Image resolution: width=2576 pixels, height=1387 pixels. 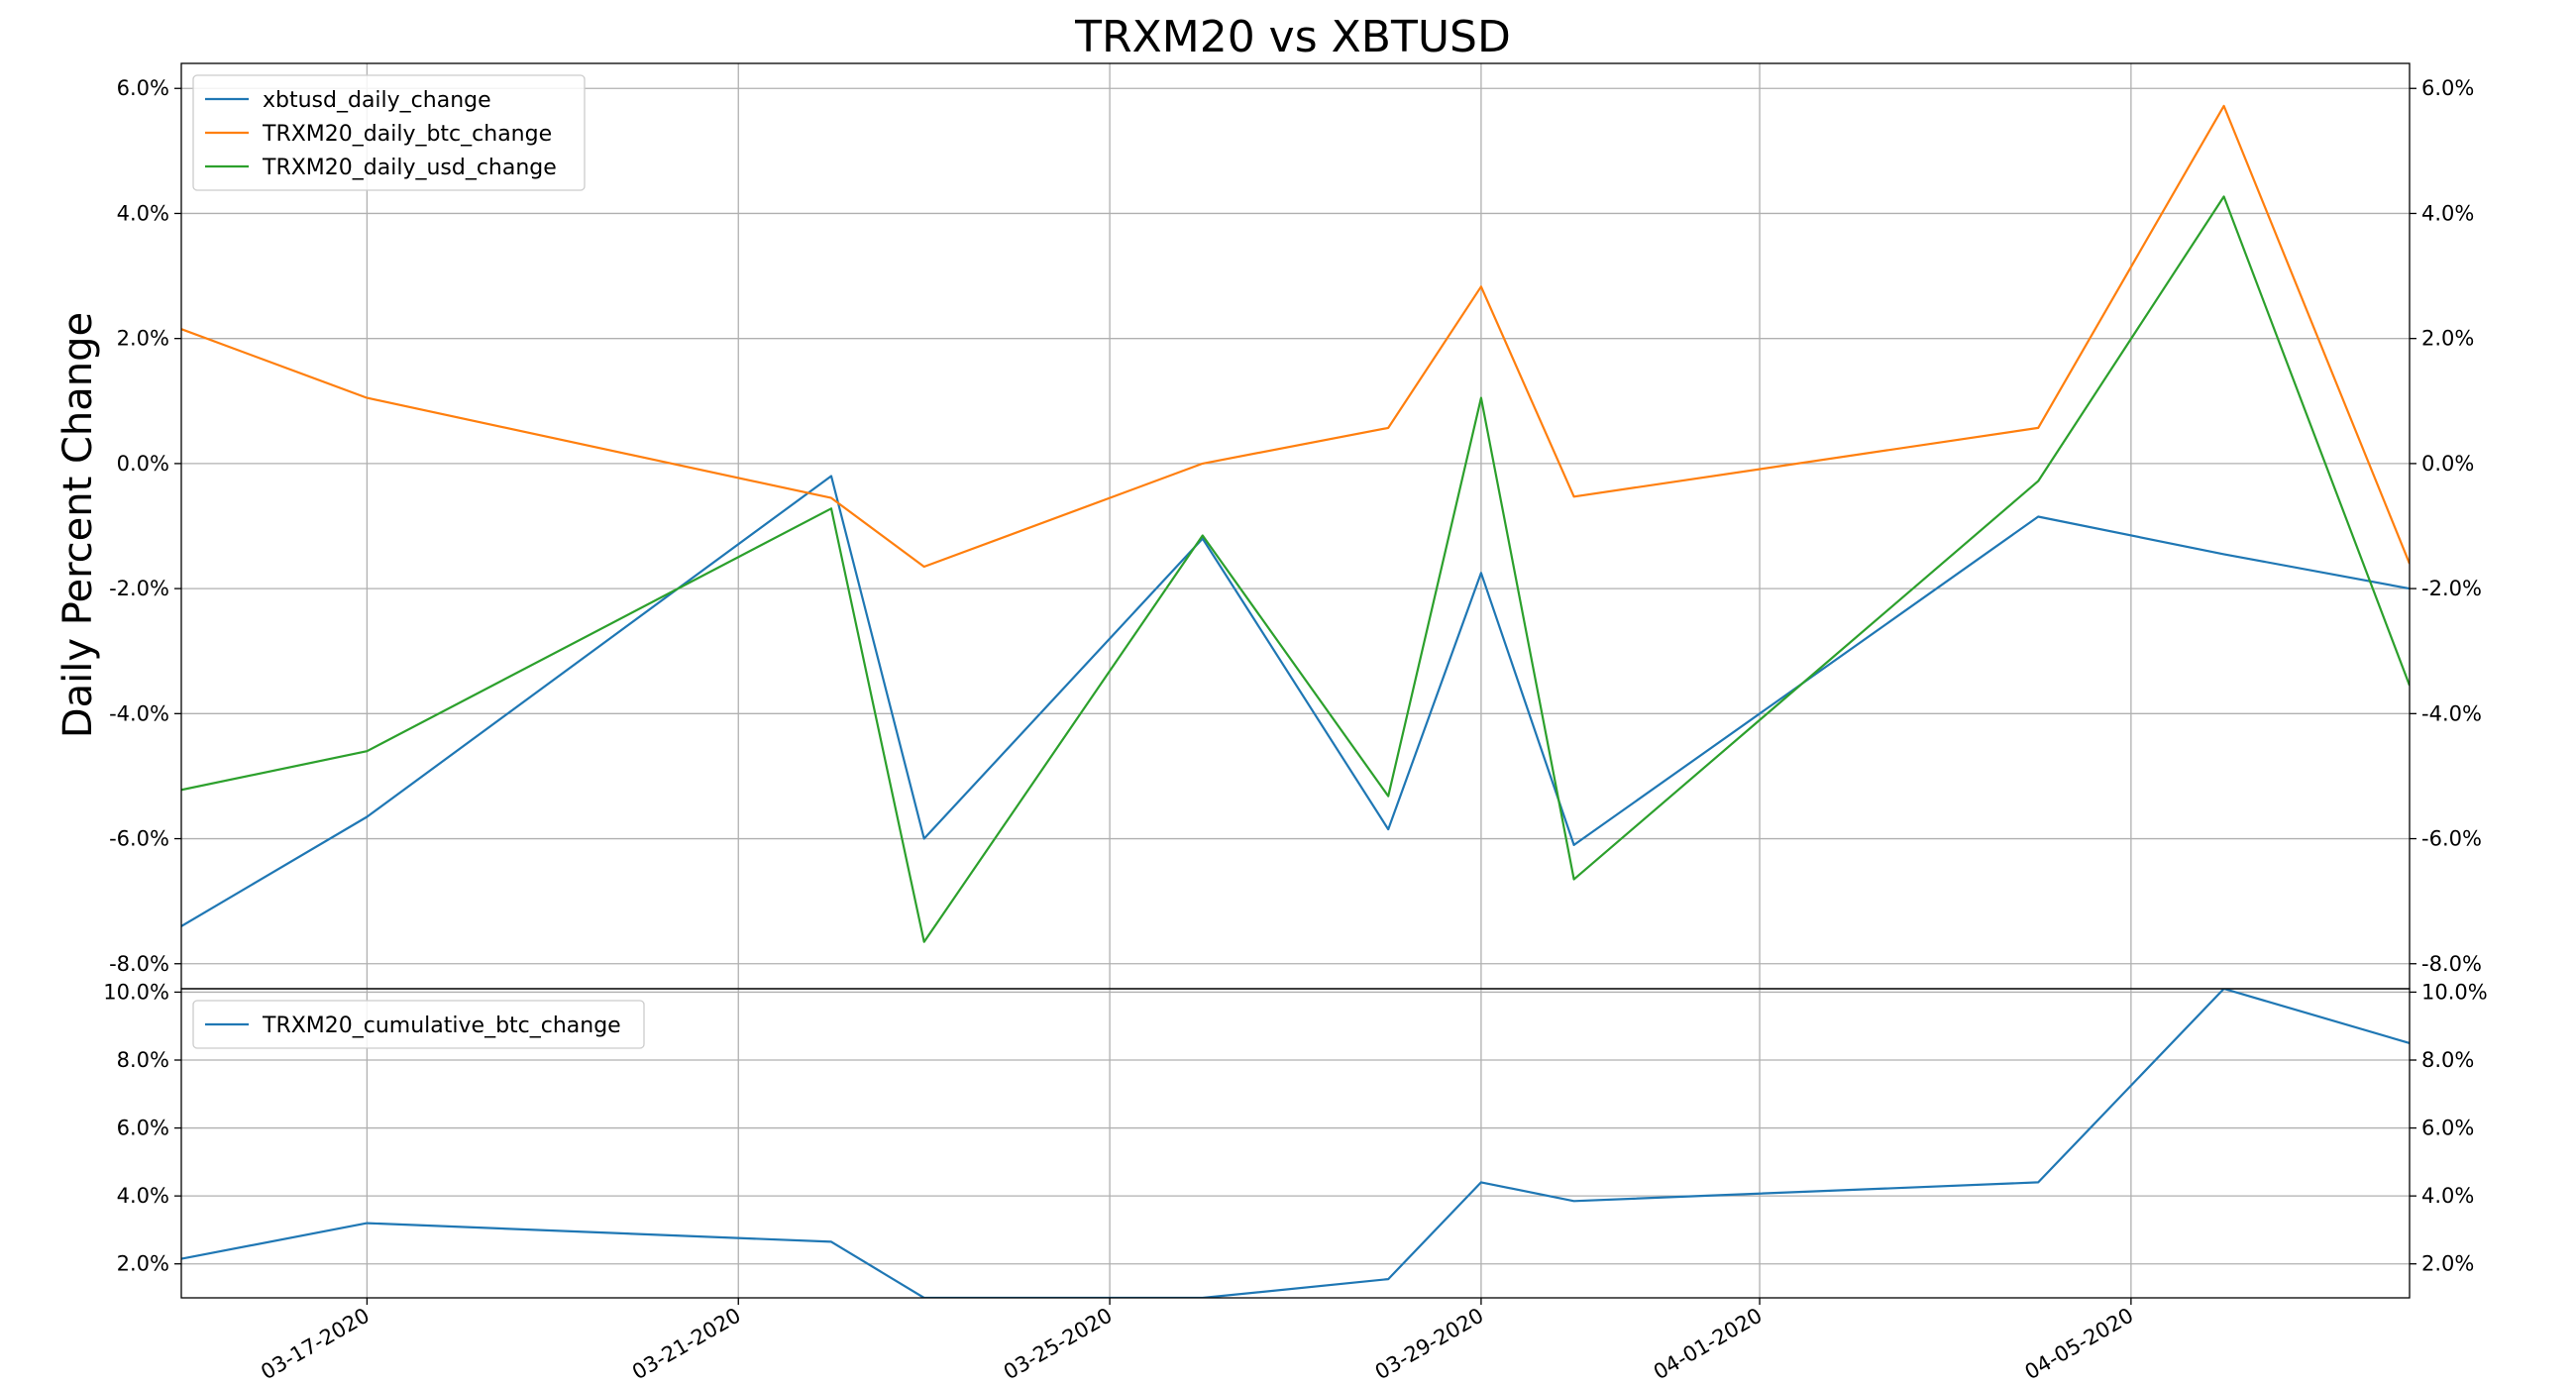 What do you see at coordinates (2451, 713) in the screenshot?
I see `y-tick-label-right: -4.0%` at bounding box center [2451, 713].